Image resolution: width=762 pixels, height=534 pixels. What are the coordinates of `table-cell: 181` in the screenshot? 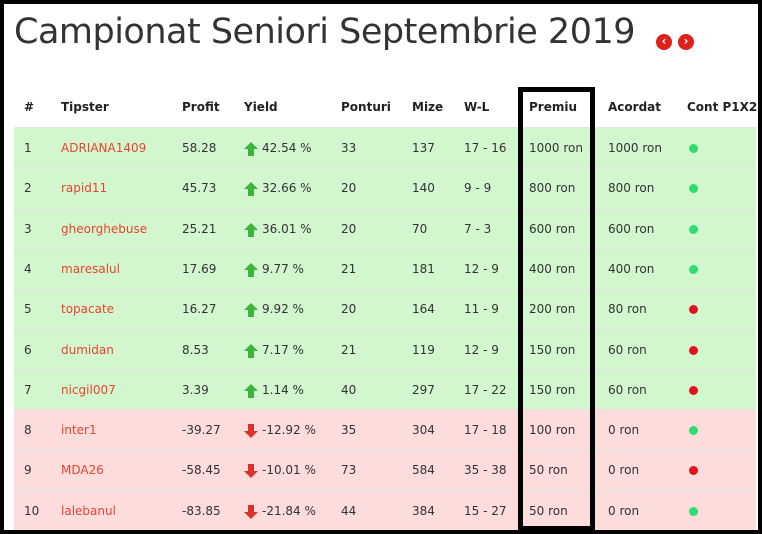 It's located at (423, 268).